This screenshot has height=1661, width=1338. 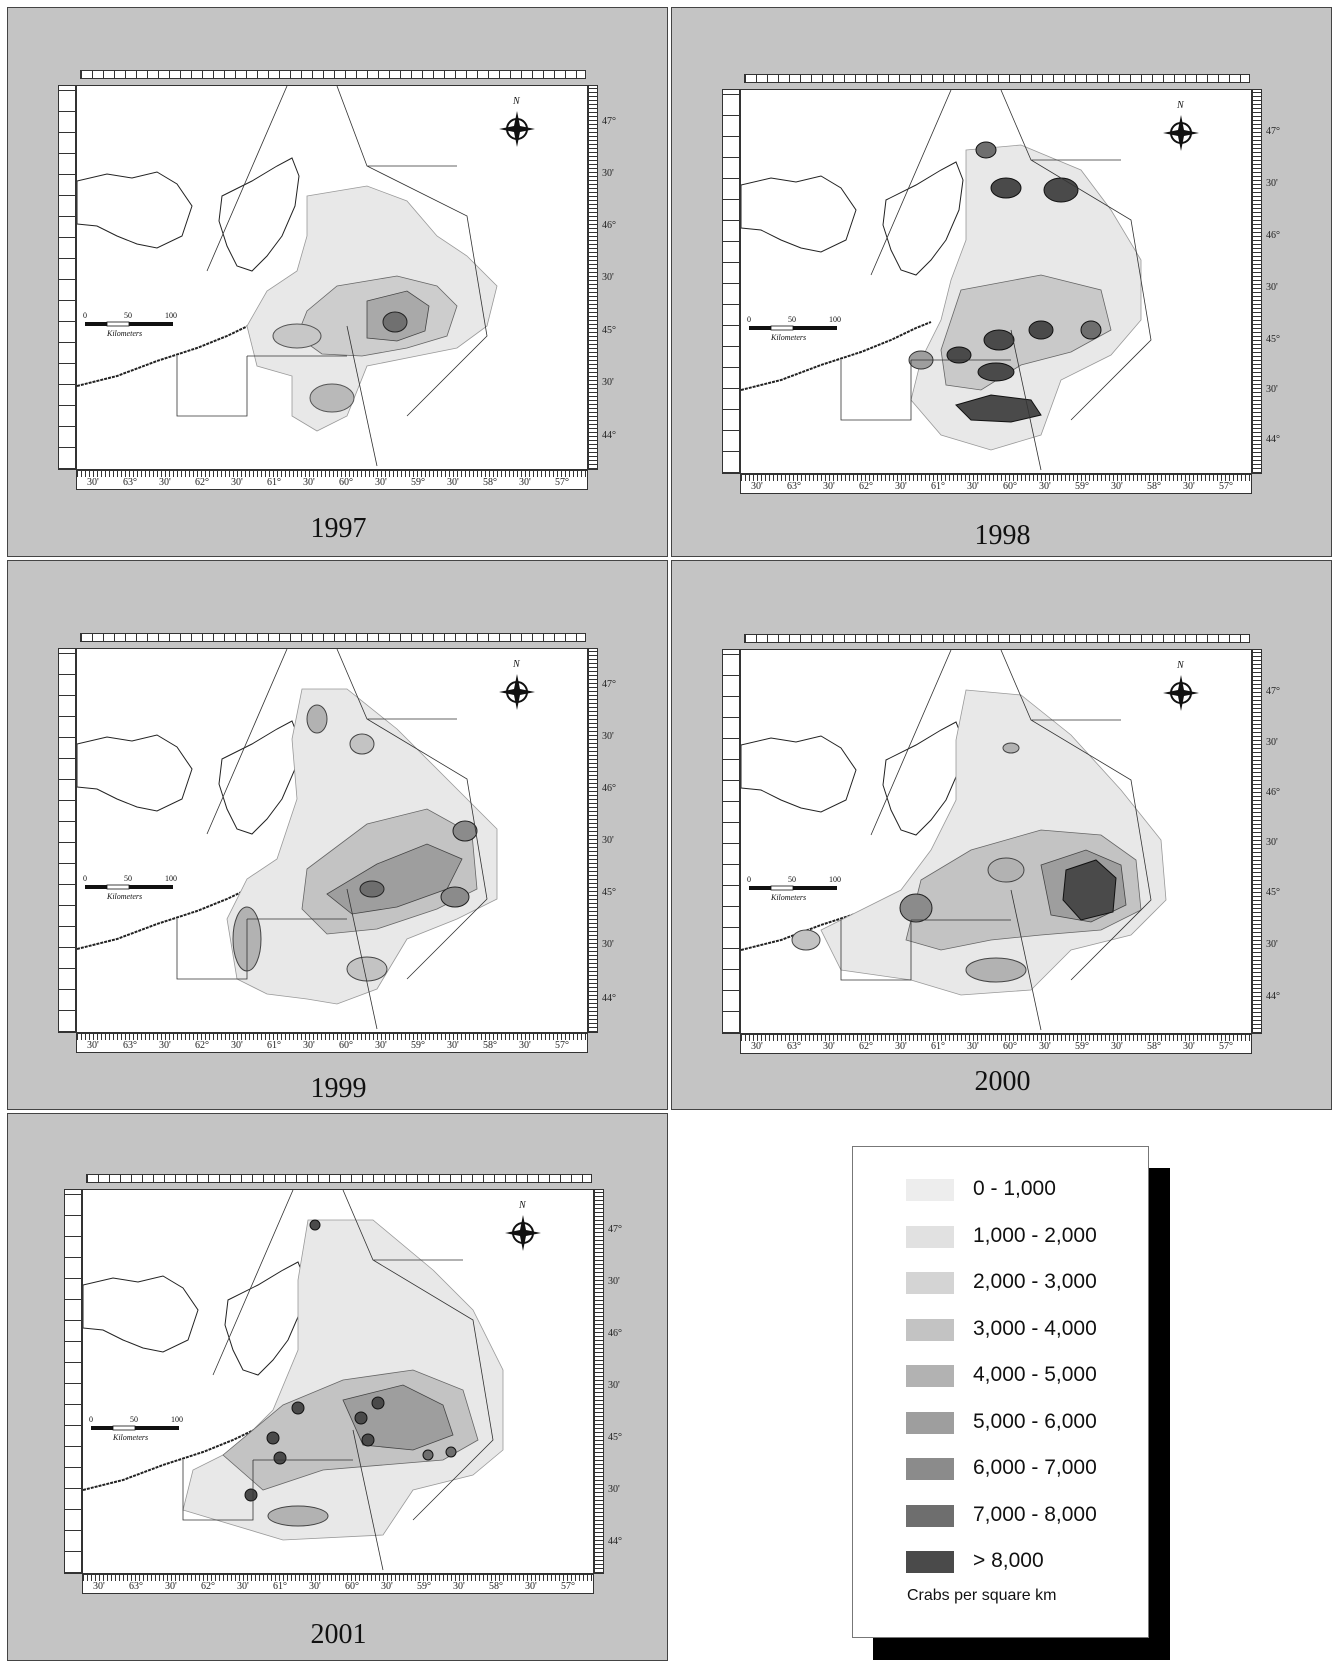 What do you see at coordinates (338, 1634) in the screenshot?
I see `panel-year: 2001` at bounding box center [338, 1634].